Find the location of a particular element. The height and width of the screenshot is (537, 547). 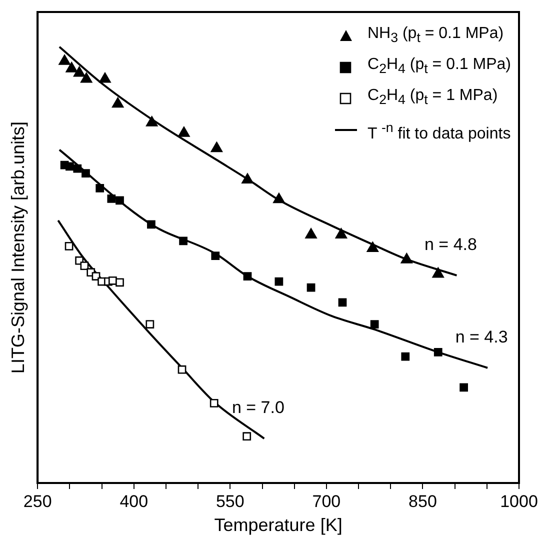

x-tick-label: 850 is located at coordinates (422, 501).